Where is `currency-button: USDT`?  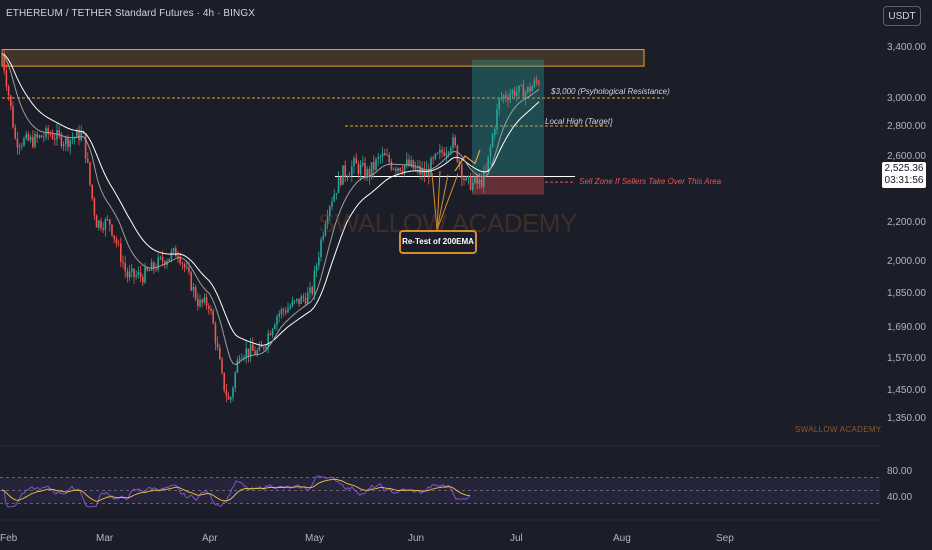 currency-button: USDT is located at coordinates (902, 16).